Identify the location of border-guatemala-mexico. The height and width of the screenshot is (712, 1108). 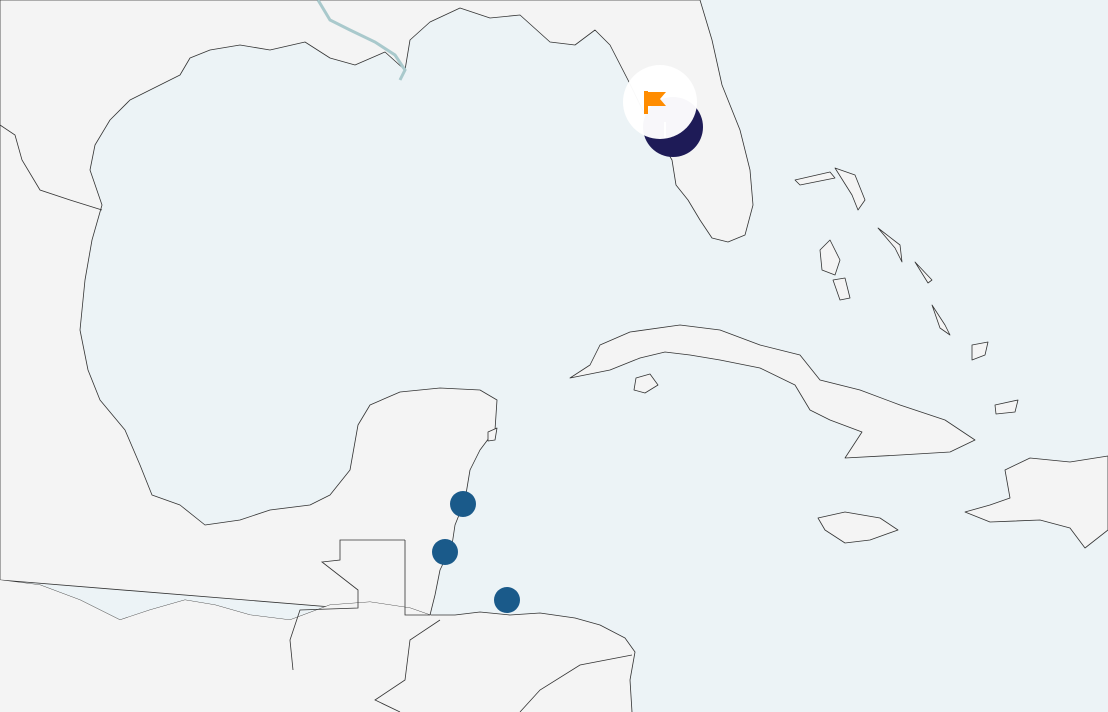
(347, 605).